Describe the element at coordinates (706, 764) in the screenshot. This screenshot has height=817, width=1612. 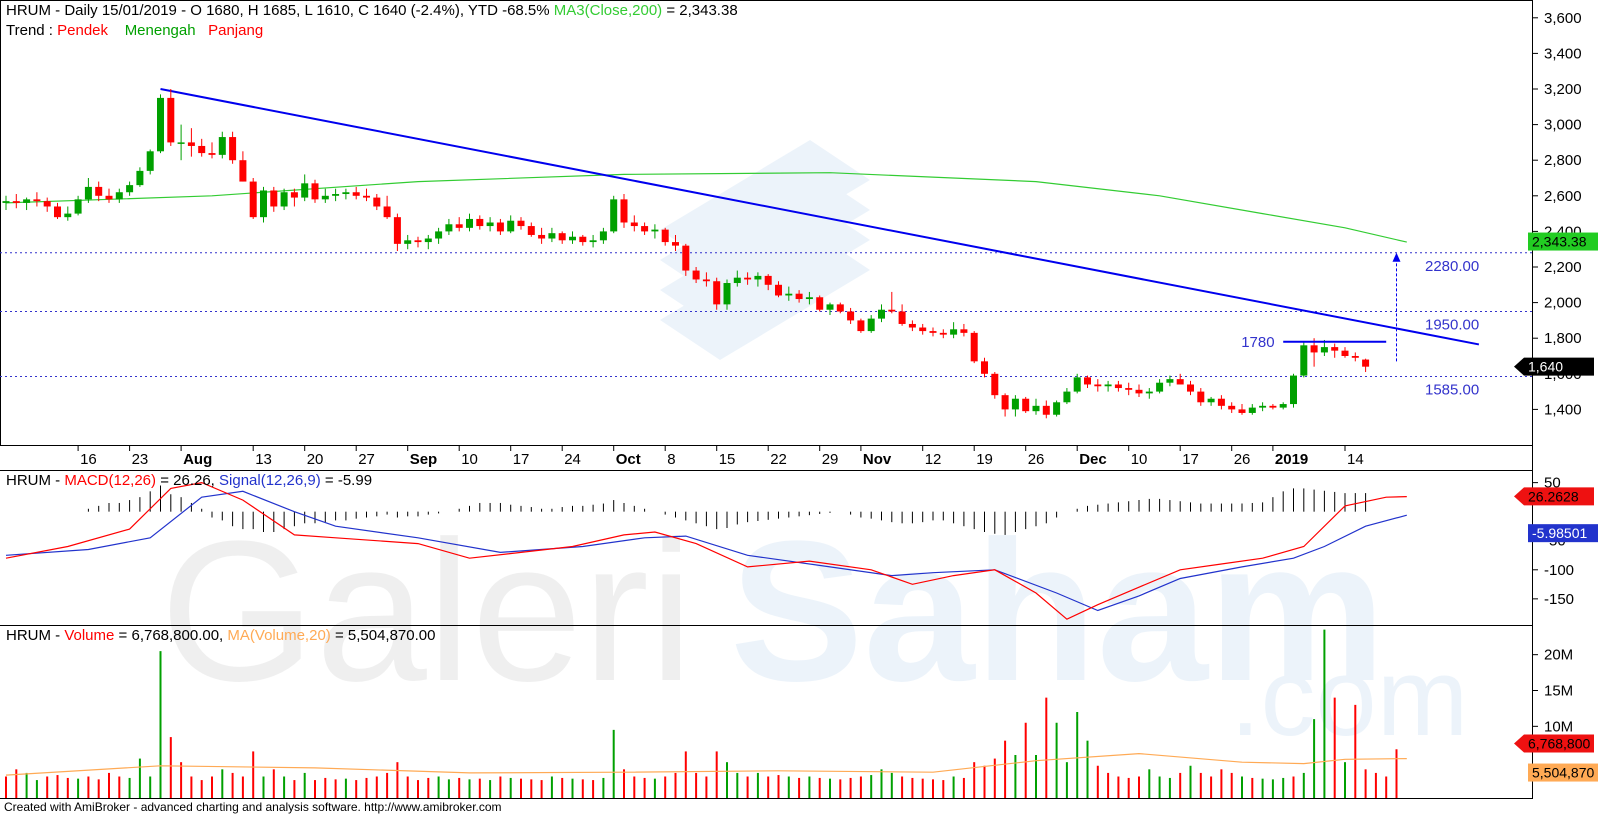
I see `volume-ma-polyline` at that location.